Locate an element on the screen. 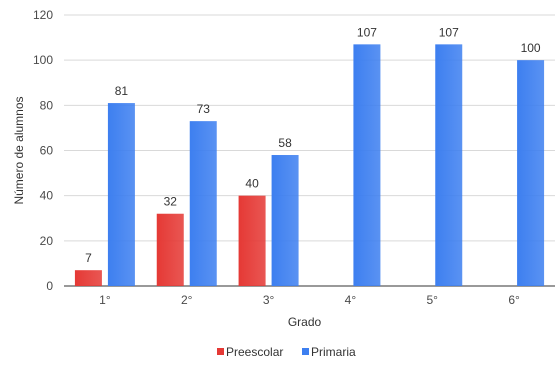 The height and width of the screenshot is (368, 555). x-axis-title: Grado is located at coordinates (305, 322).